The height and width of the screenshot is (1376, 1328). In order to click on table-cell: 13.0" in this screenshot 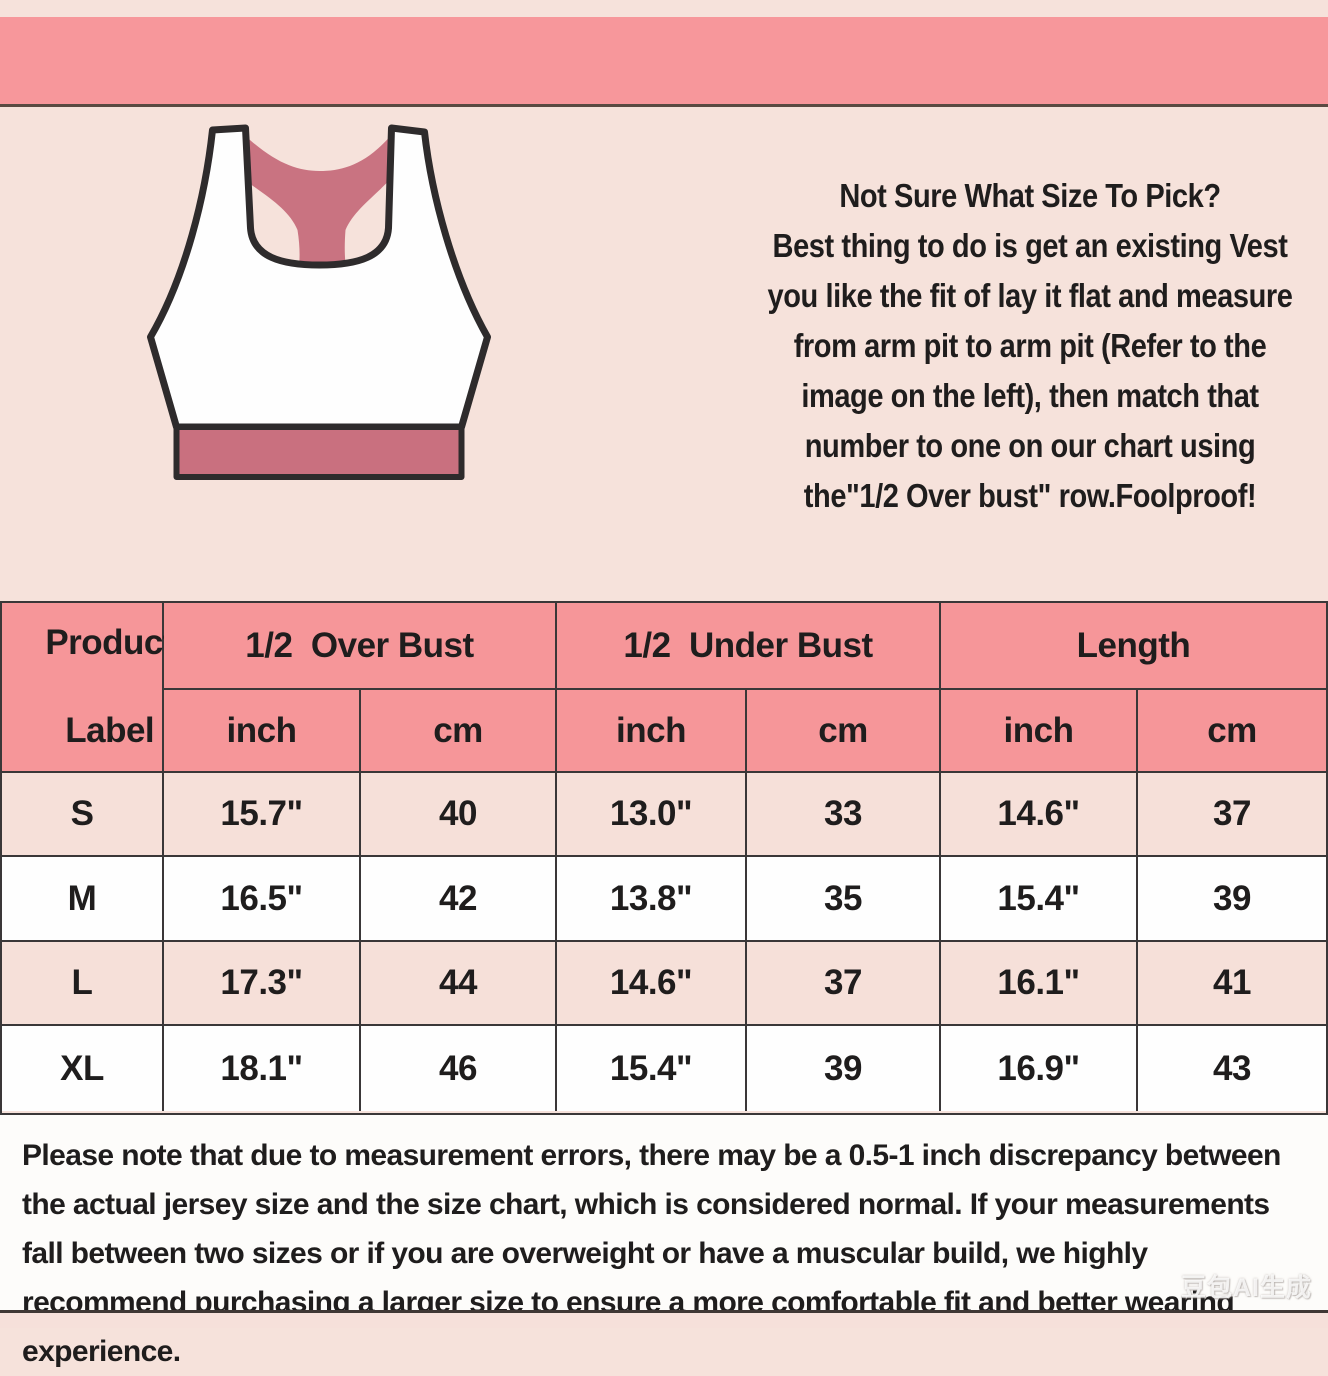, I will do `click(652, 815)`.